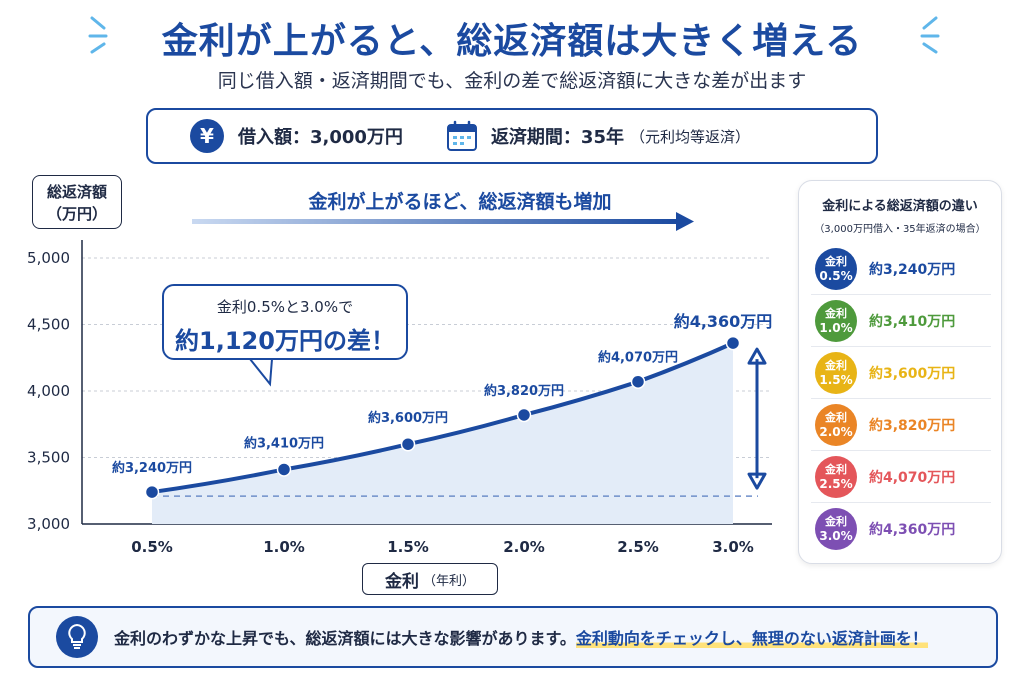 The image size is (1024, 683). I want to click on rate-row: 金利 1.5% 約3,600万円, so click(901, 373).